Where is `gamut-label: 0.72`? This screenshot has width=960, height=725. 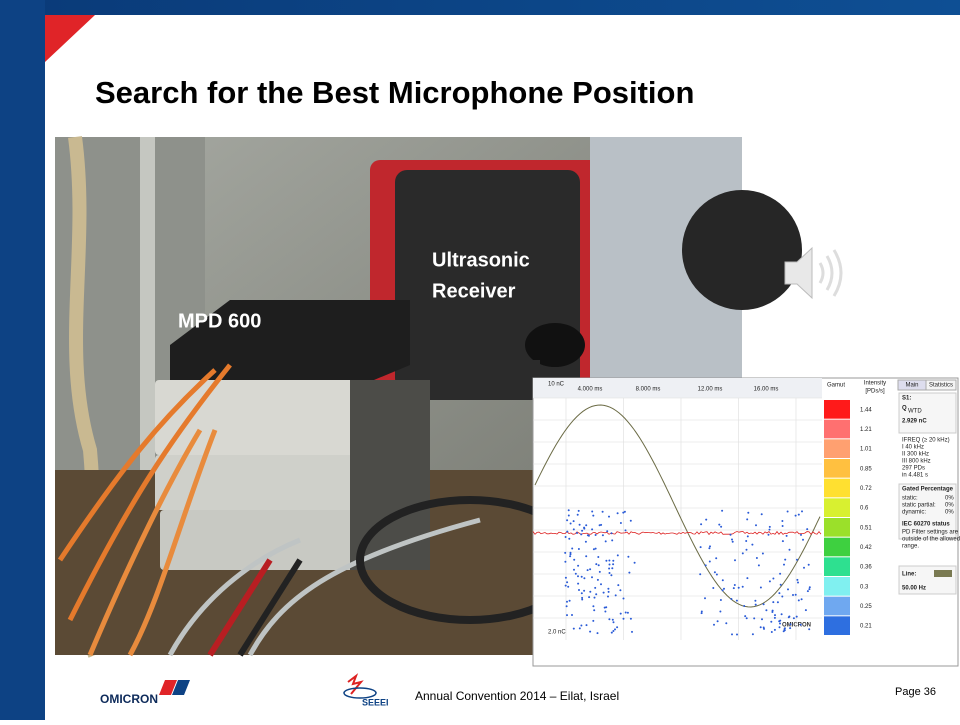
gamut-label: 0.72 is located at coordinates (866, 489).